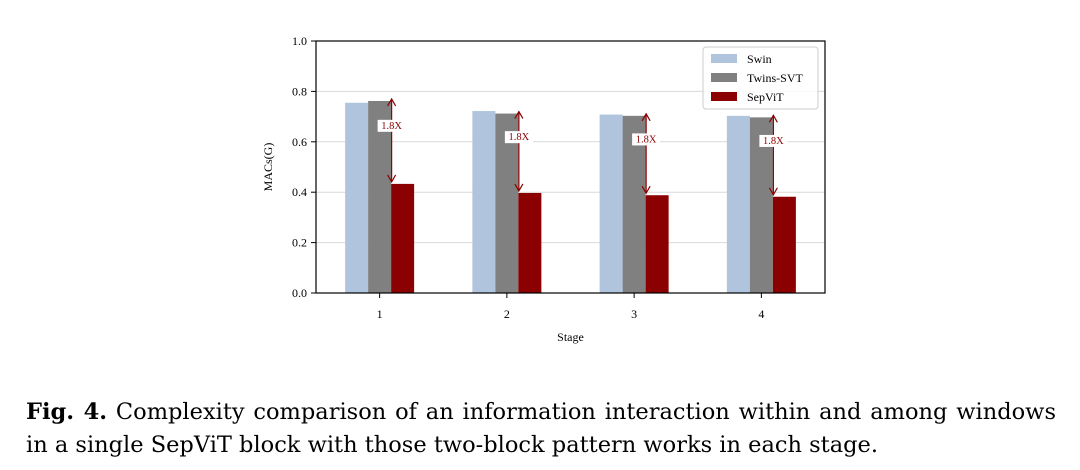  I want to click on x-tick-label: 3, so click(634, 314).